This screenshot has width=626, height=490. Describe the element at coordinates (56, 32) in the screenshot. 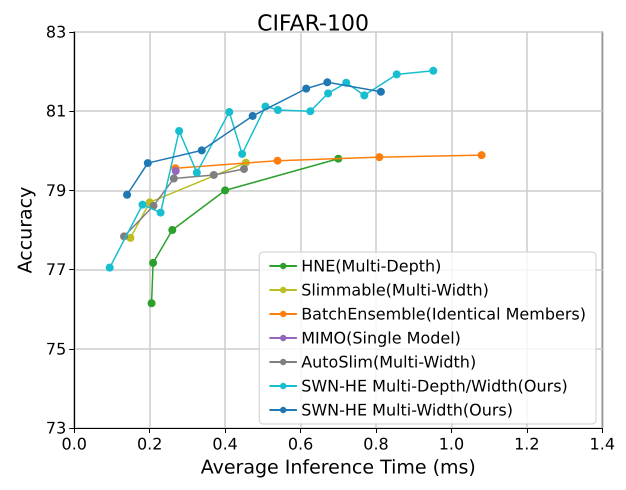

I see `y-tick-label: 83` at that location.